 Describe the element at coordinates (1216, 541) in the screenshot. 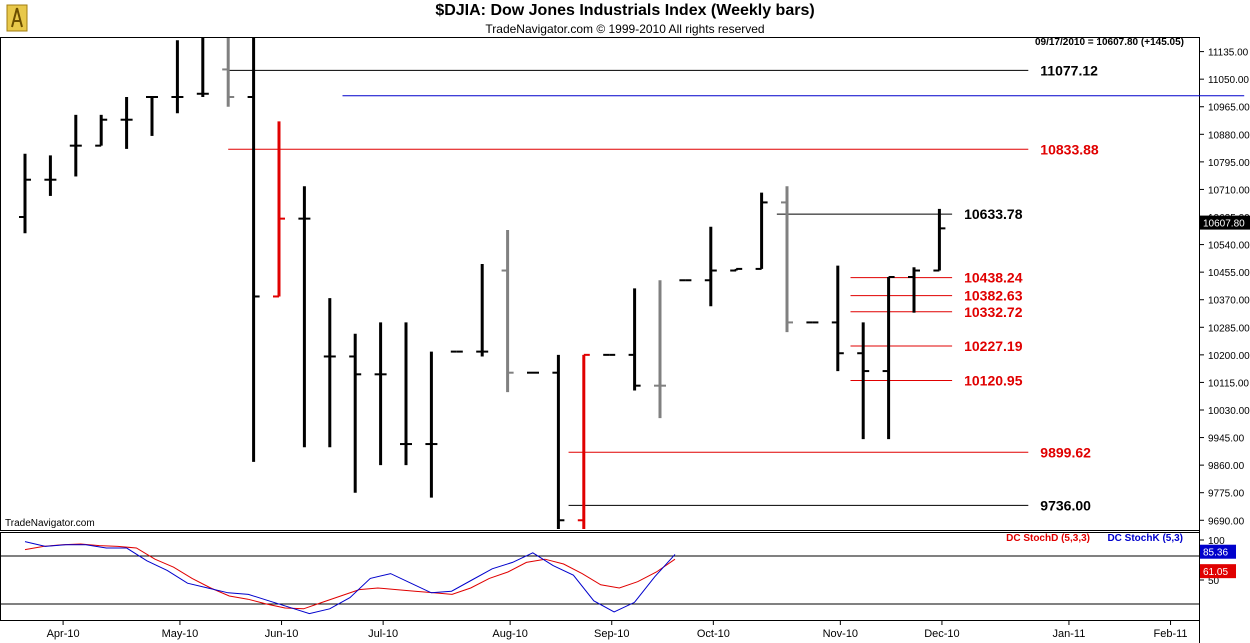

I see `osc-y-tick-label: 100` at that location.